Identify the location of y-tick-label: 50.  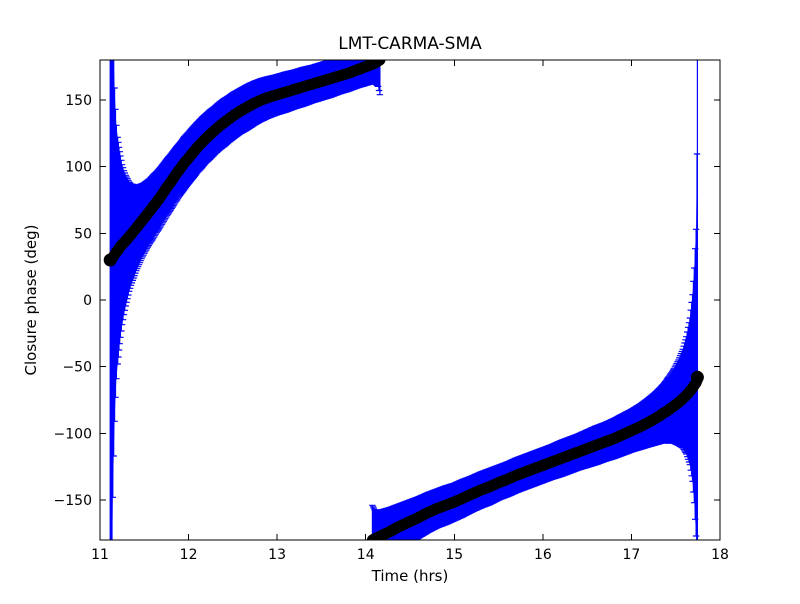
(83, 234).